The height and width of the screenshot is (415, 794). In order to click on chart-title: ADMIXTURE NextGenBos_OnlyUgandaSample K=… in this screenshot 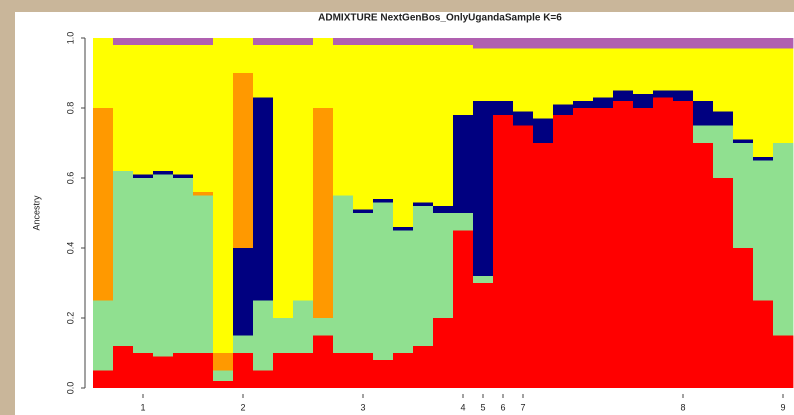, I will do `click(440, 18)`.